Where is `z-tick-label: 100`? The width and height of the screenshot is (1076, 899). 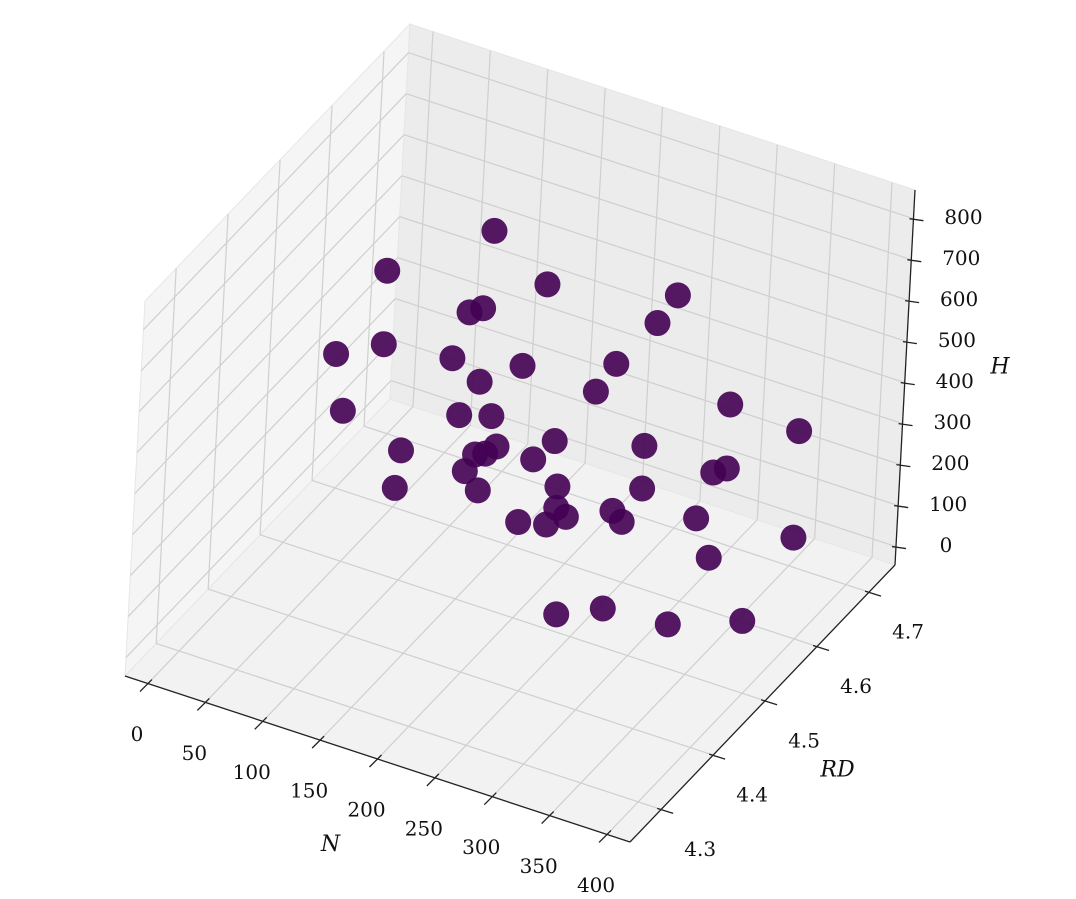
z-tick-label: 100 is located at coordinates (948, 504).